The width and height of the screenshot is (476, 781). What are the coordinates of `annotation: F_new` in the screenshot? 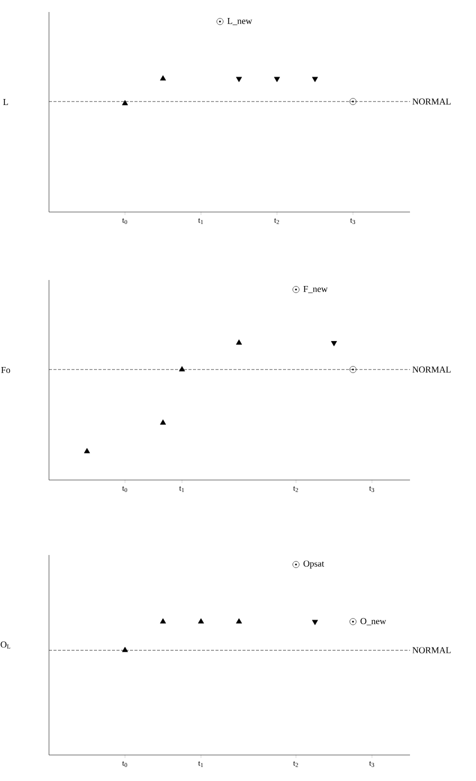 It's located at (315, 290).